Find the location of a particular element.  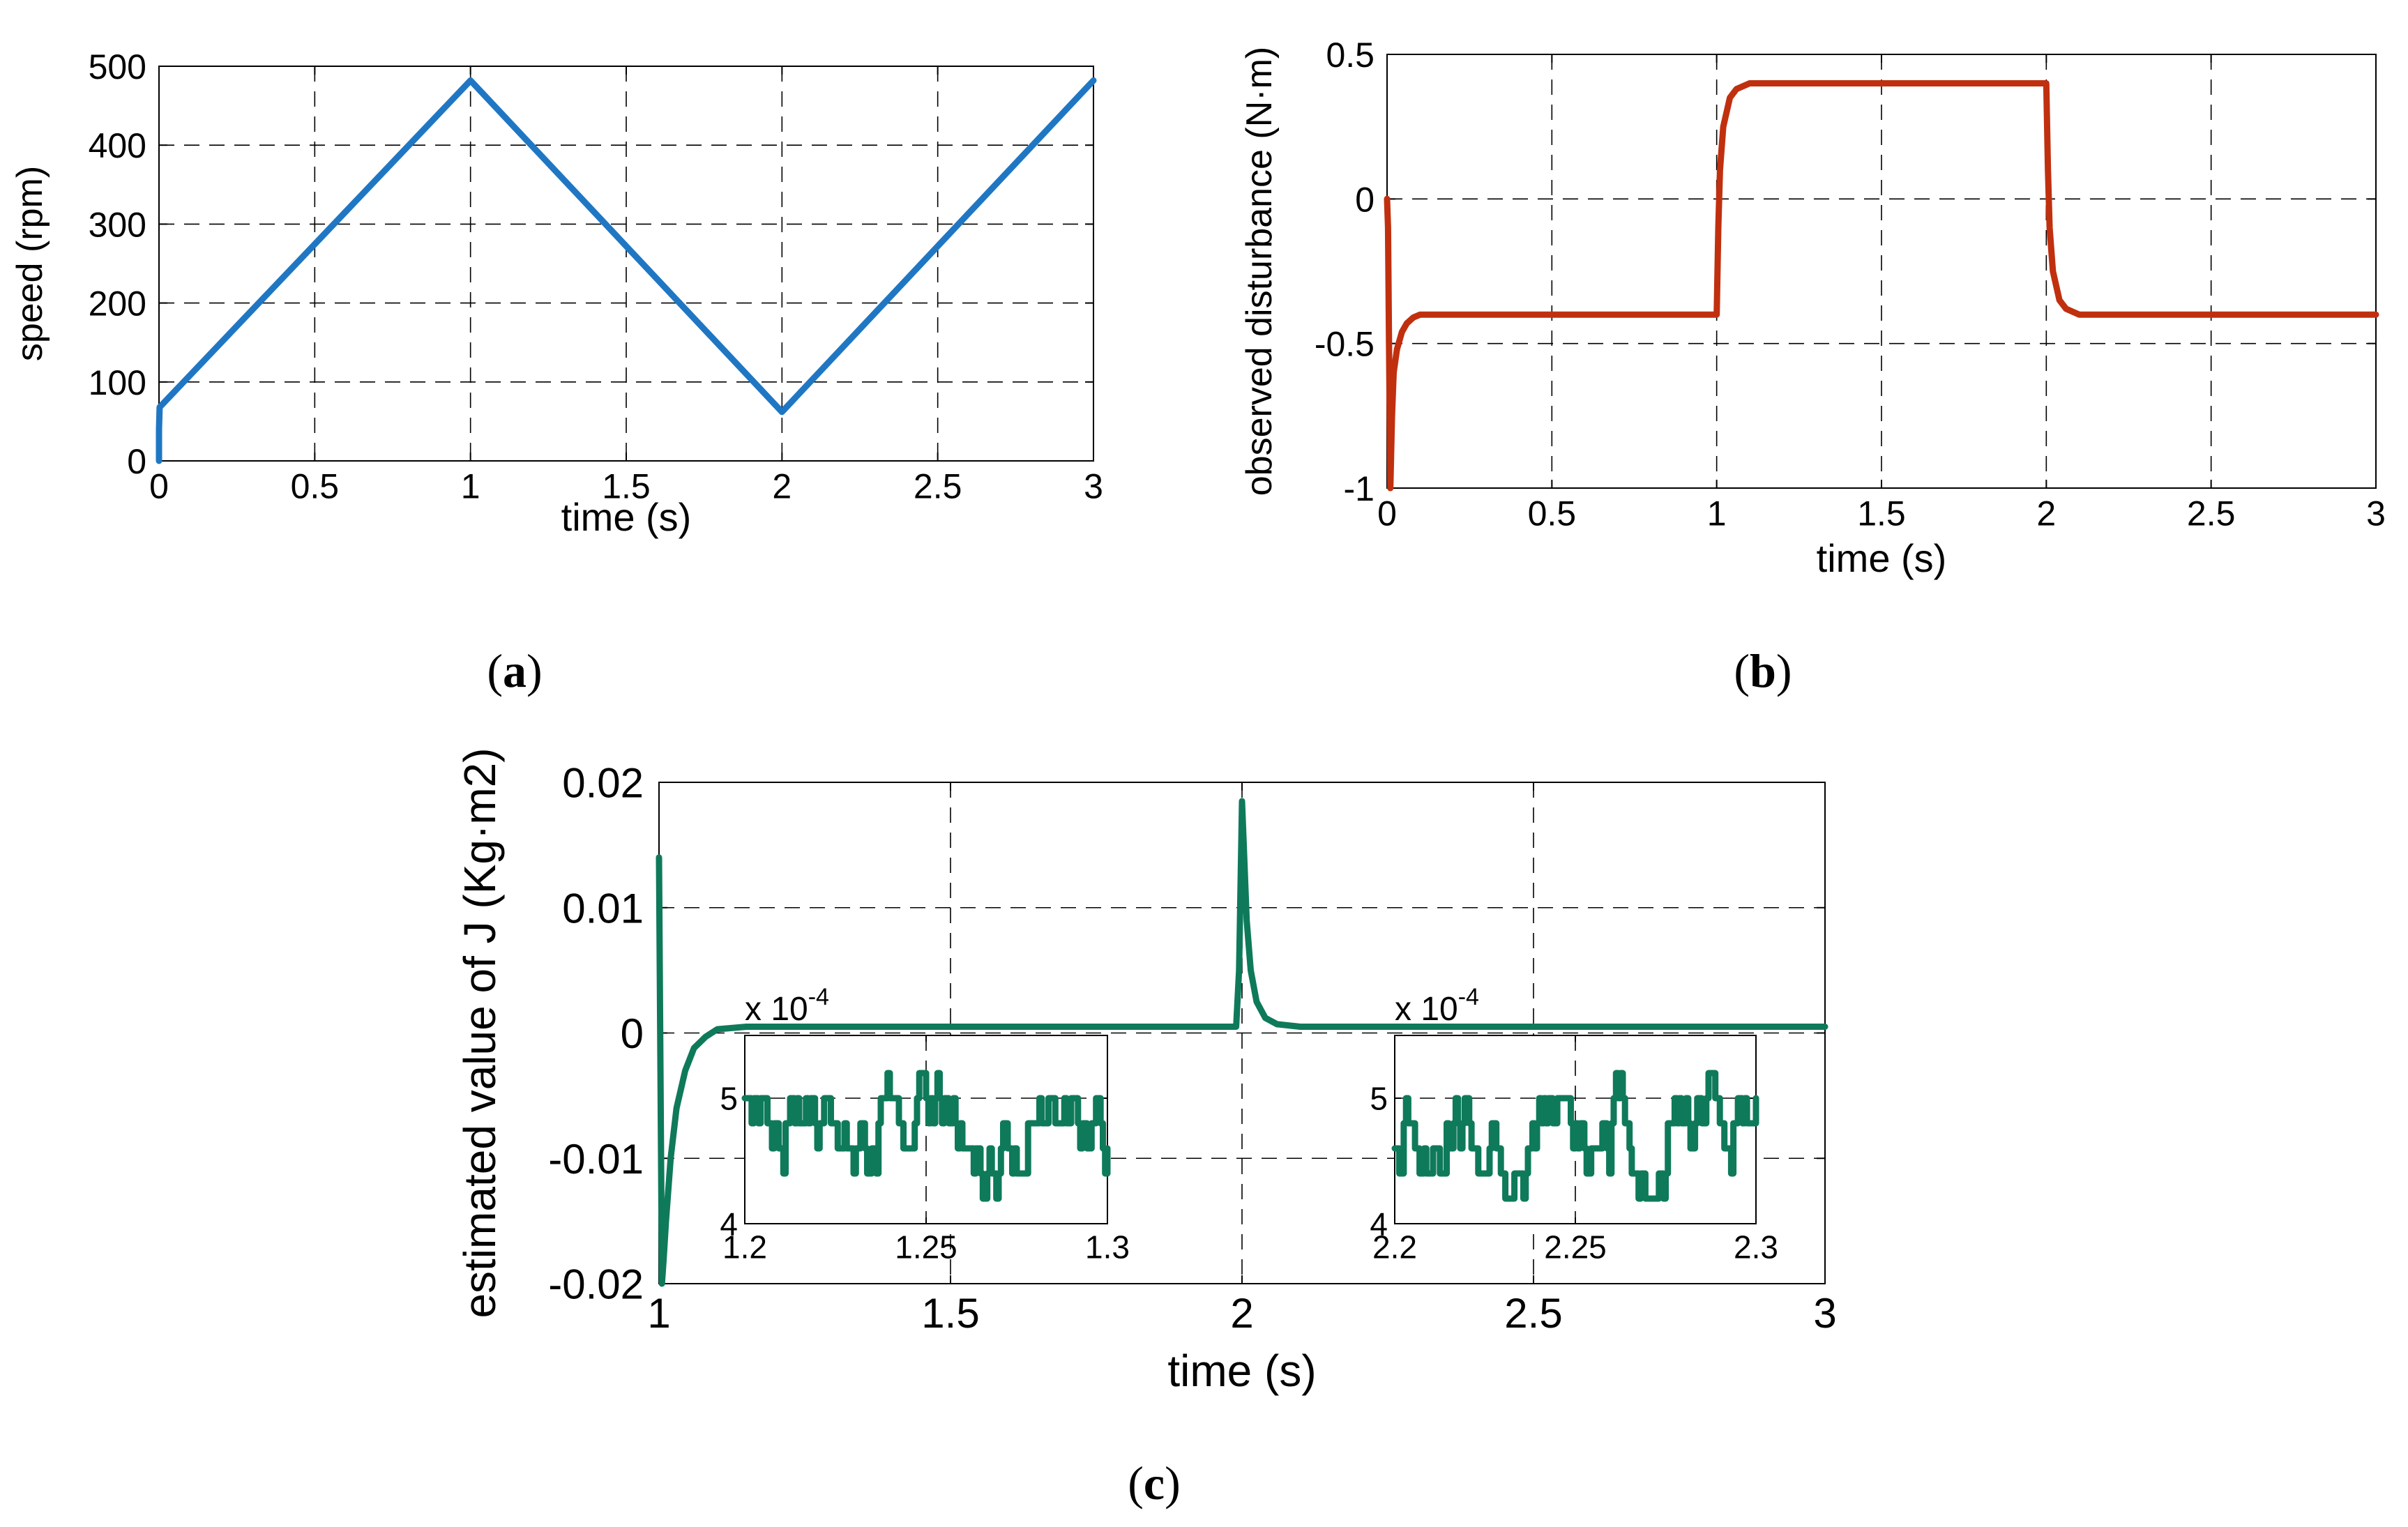

chart-c-inset-2-ytick-label: 5 is located at coordinates (1379, 1099).